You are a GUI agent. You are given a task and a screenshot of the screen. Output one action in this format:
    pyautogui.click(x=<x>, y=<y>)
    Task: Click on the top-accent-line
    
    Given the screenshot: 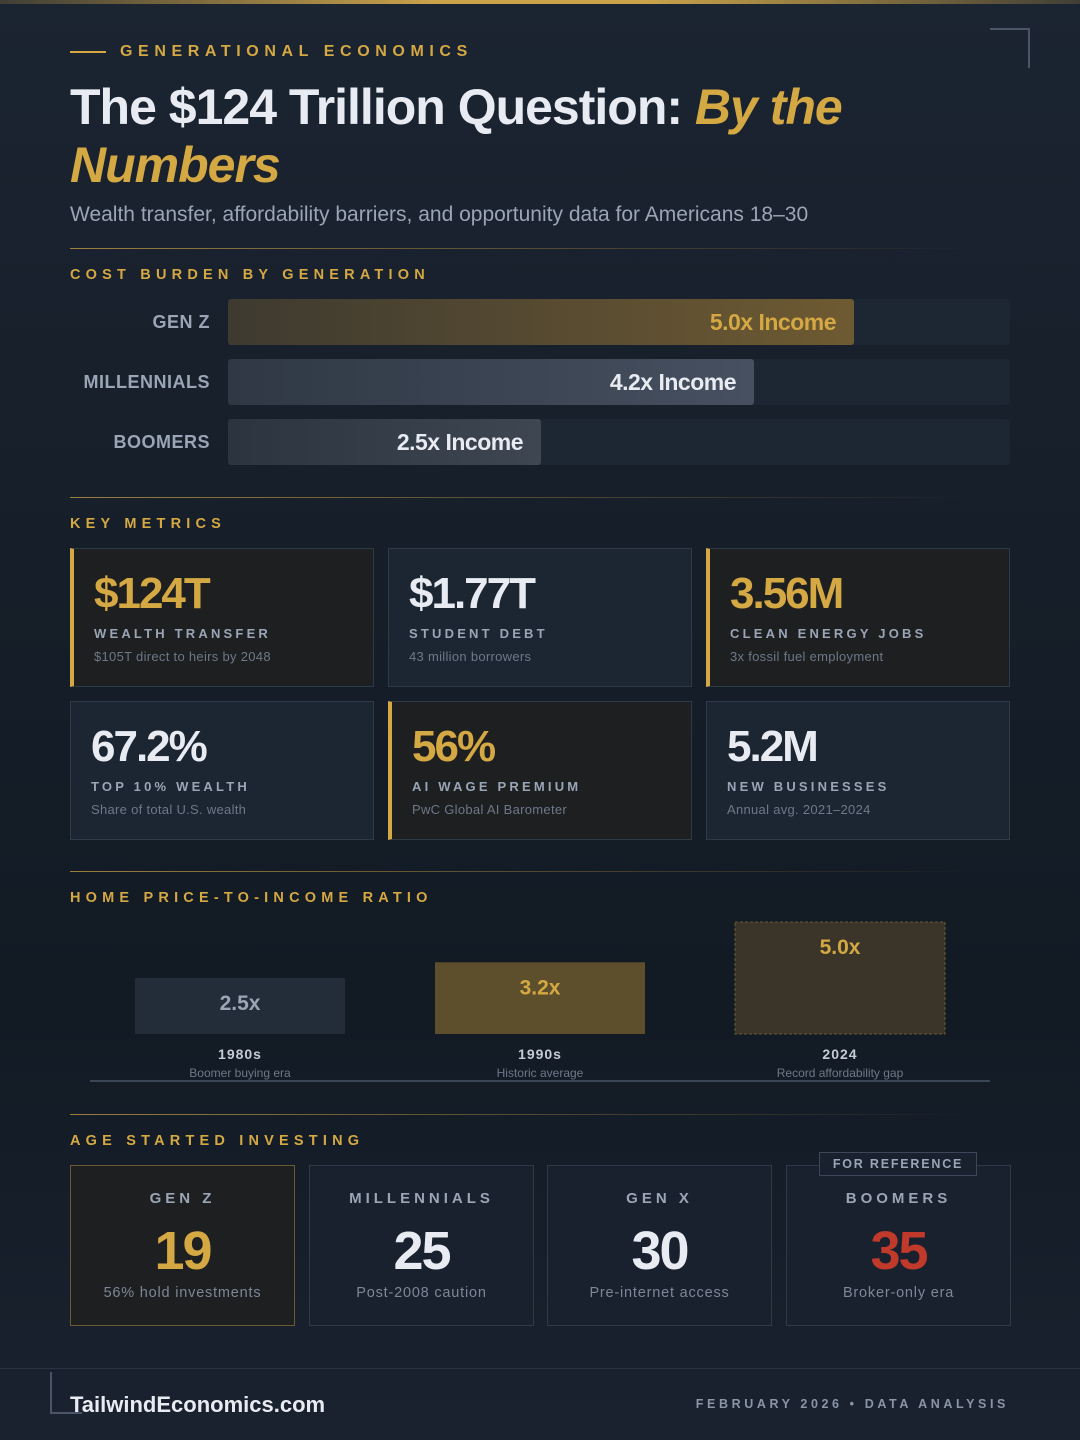 What is the action you would take?
    pyautogui.click(x=540, y=2)
    